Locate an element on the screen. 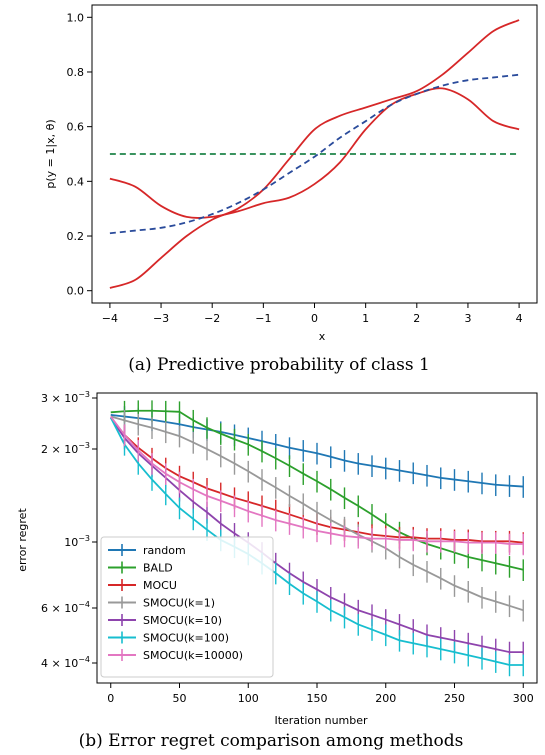  x-tick-3: −1 is located at coordinates (263, 314).